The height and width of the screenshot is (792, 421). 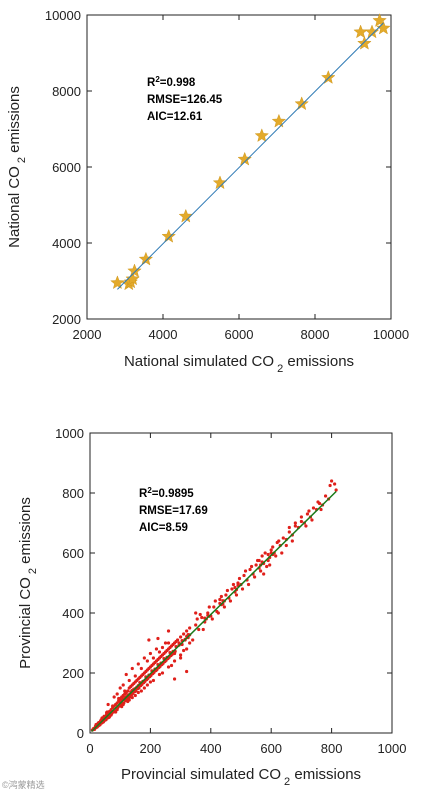 I want to click on y-tick-label: 4000, so click(x=66, y=243).